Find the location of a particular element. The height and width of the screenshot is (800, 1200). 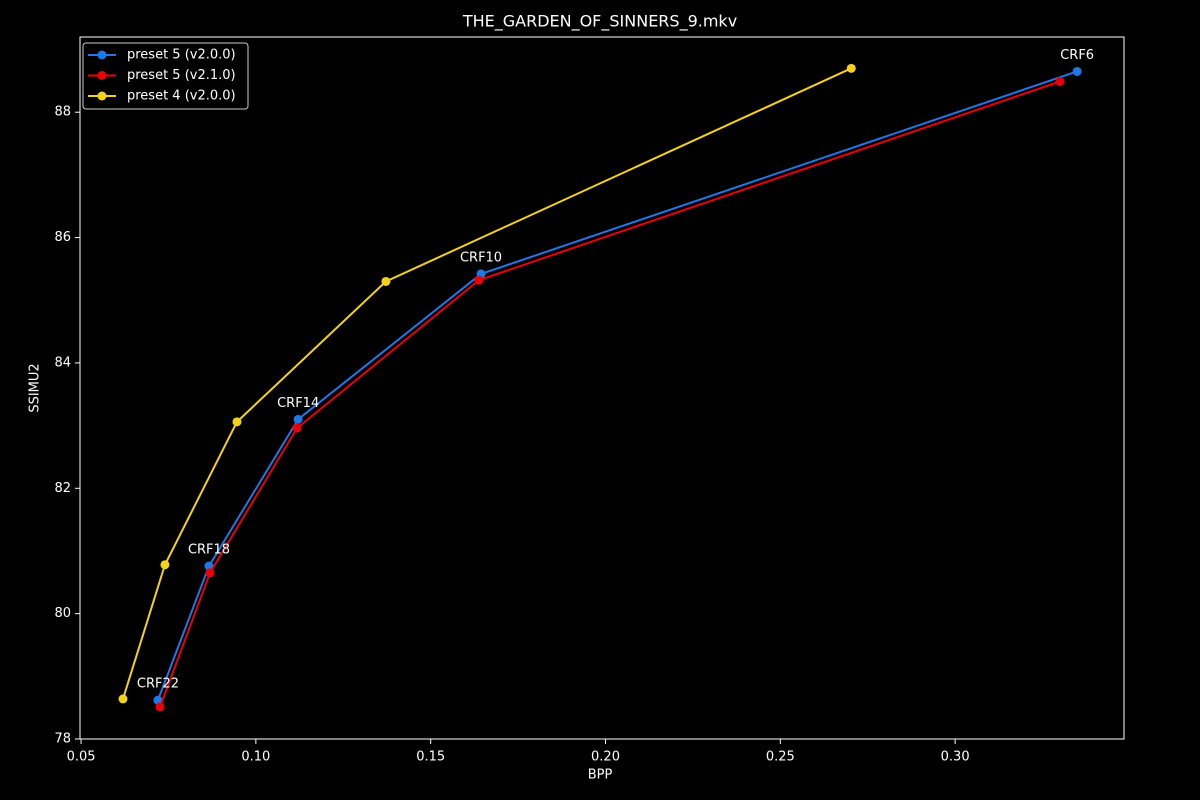

x-tick-label: 0.05 is located at coordinates (81, 757).